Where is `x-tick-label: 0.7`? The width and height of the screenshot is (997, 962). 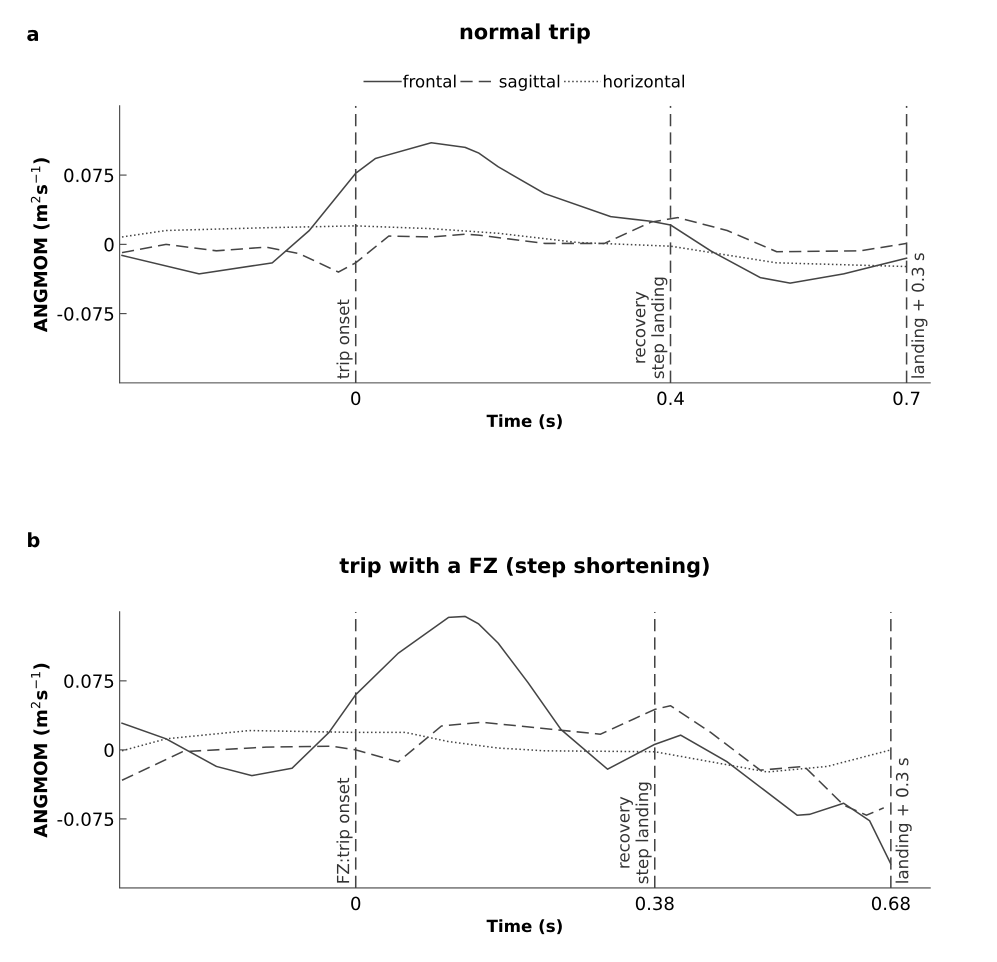 x-tick-label: 0.7 is located at coordinates (906, 399).